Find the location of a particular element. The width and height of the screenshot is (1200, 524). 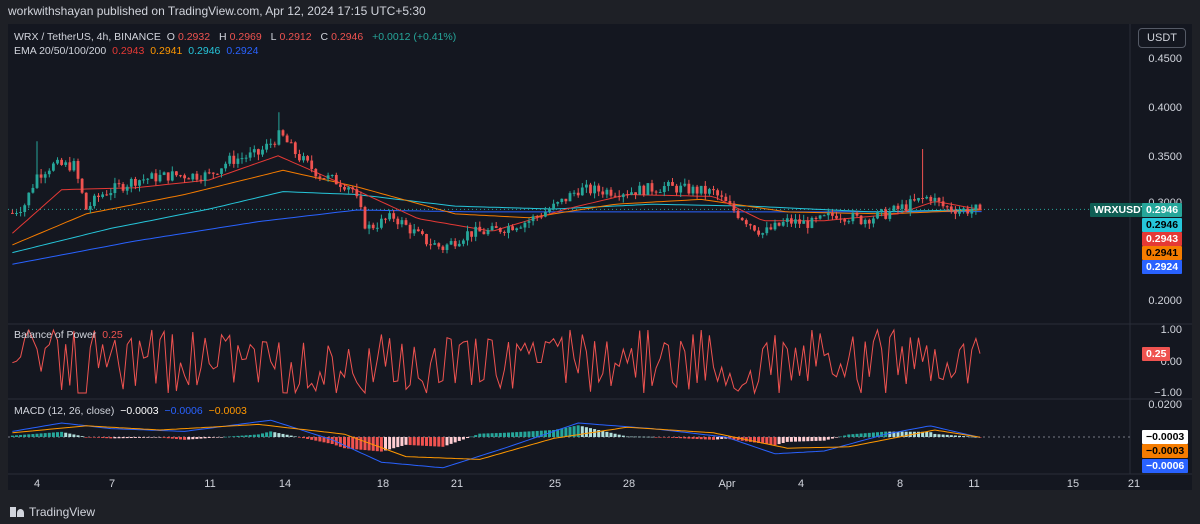

currency-button: USDT is located at coordinates (1162, 38).